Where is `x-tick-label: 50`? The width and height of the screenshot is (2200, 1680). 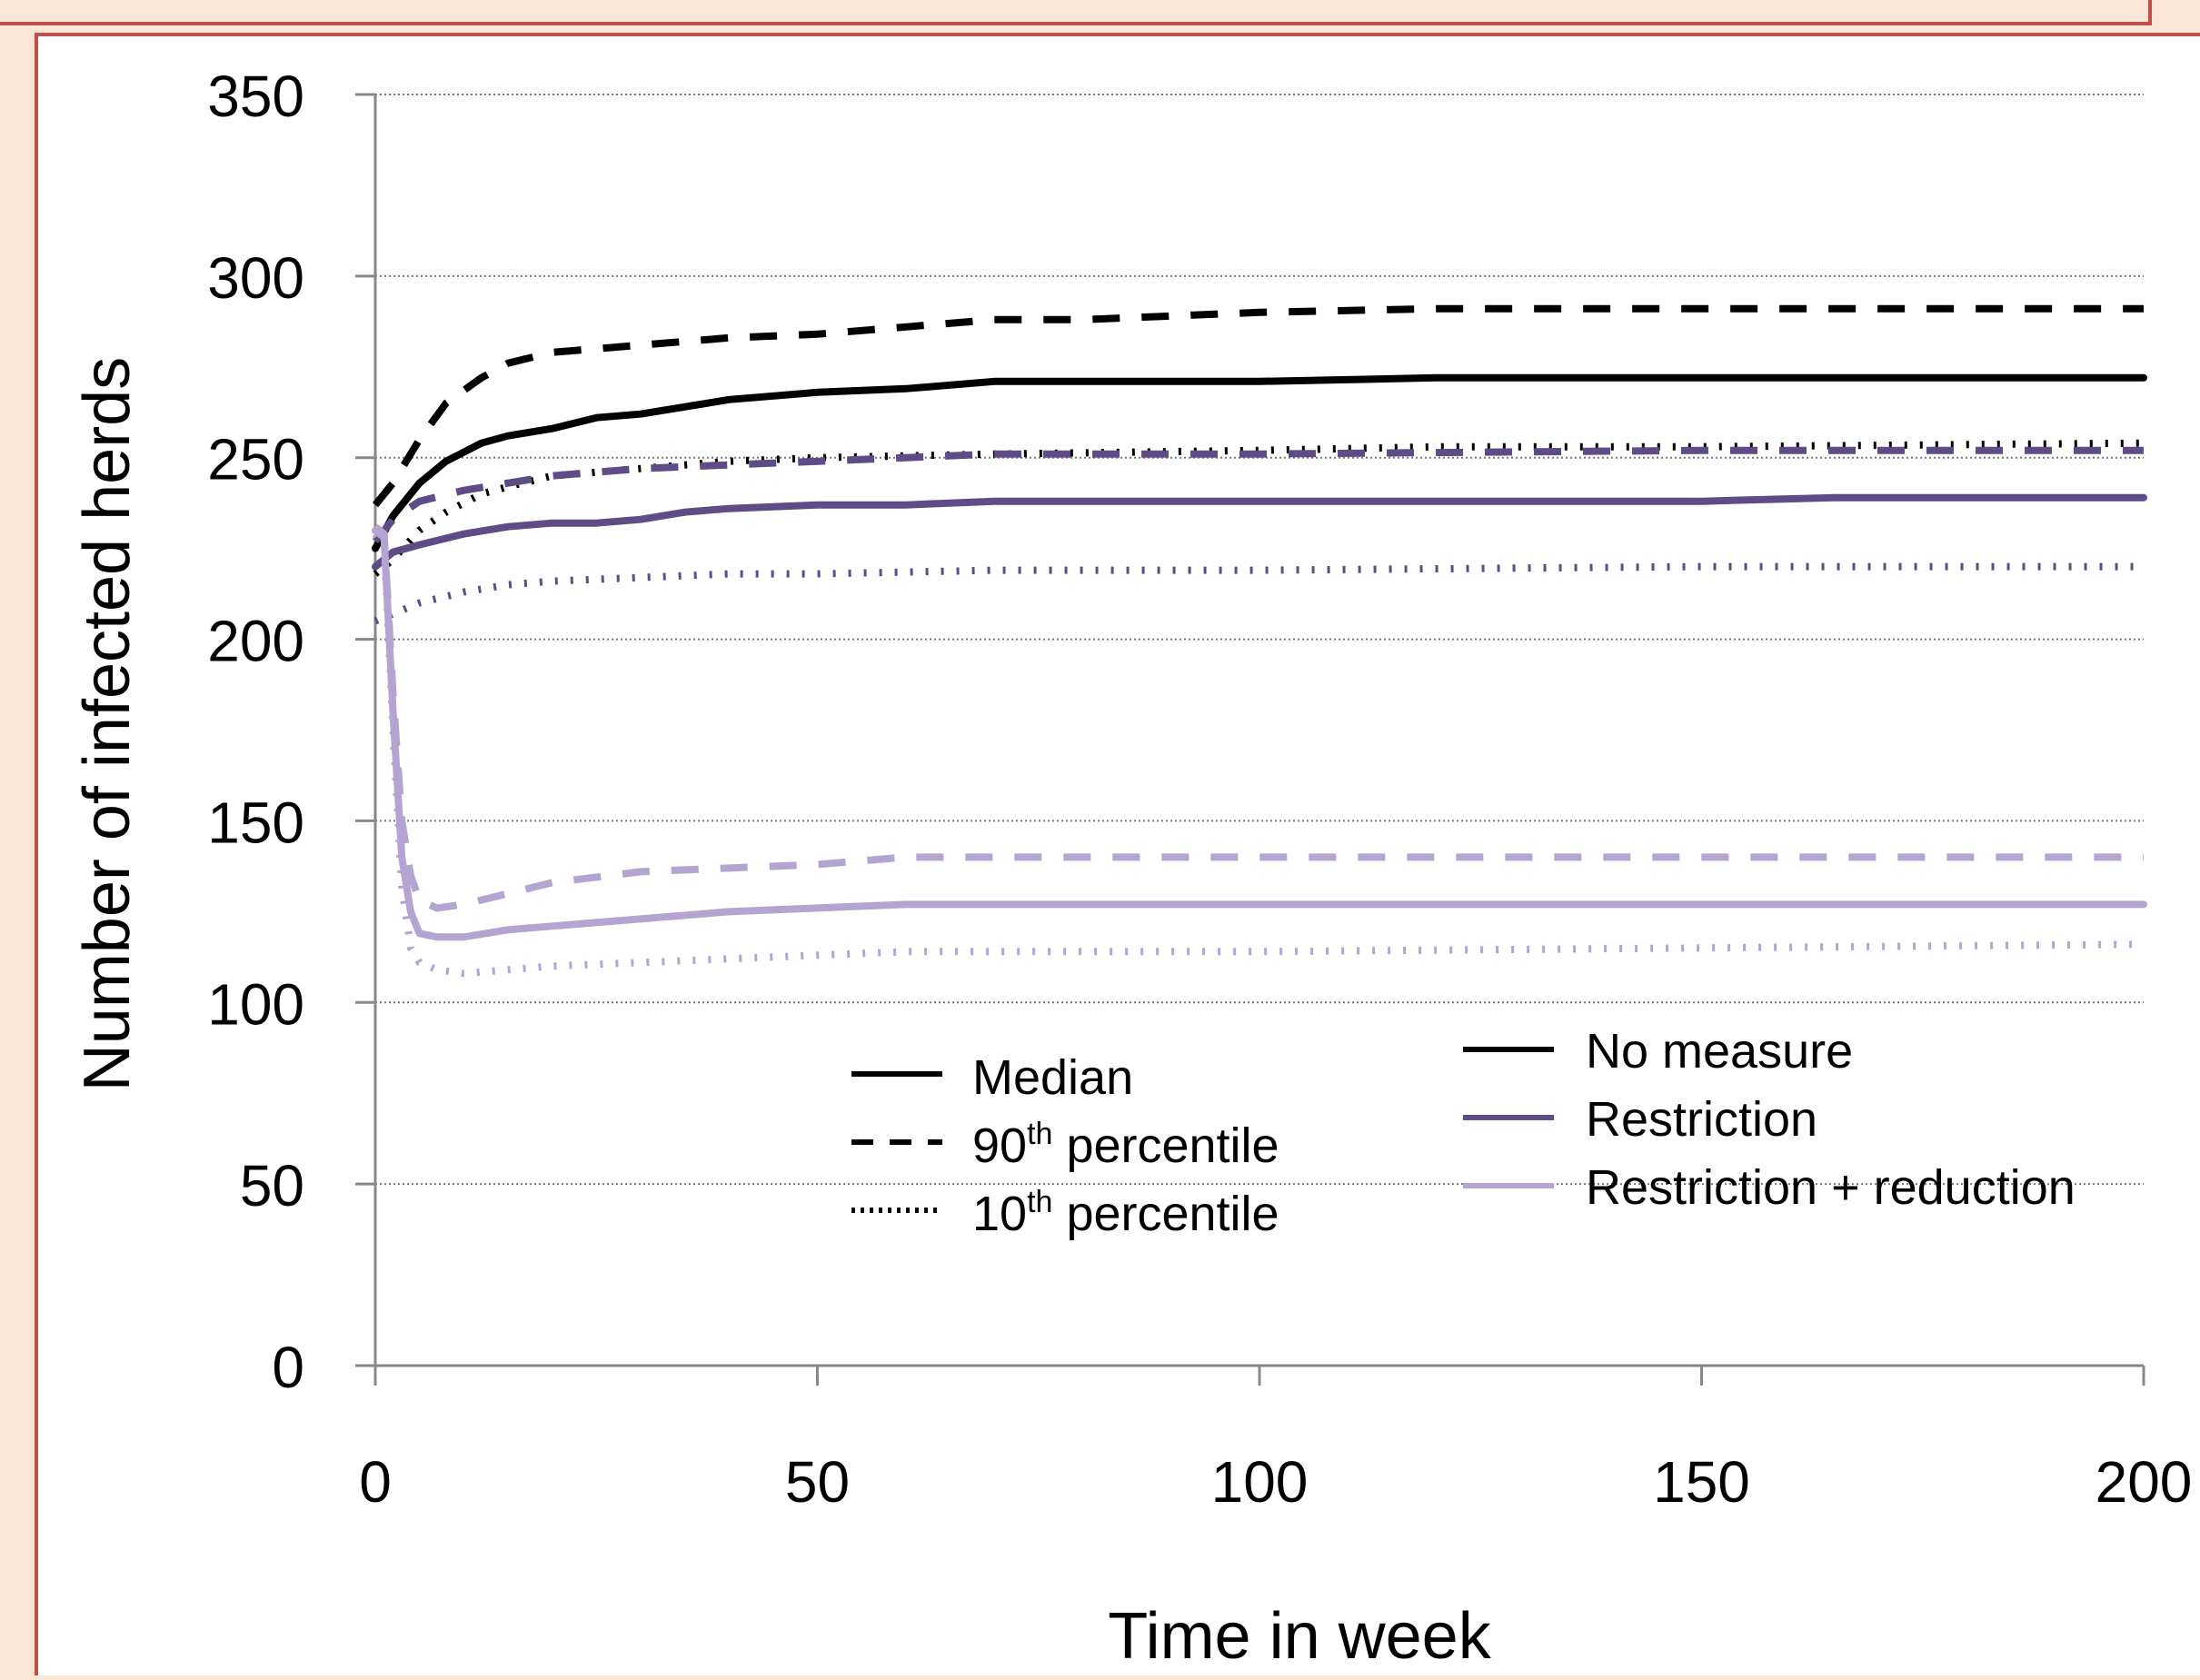
x-tick-label: 50 is located at coordinates (817, 1482).